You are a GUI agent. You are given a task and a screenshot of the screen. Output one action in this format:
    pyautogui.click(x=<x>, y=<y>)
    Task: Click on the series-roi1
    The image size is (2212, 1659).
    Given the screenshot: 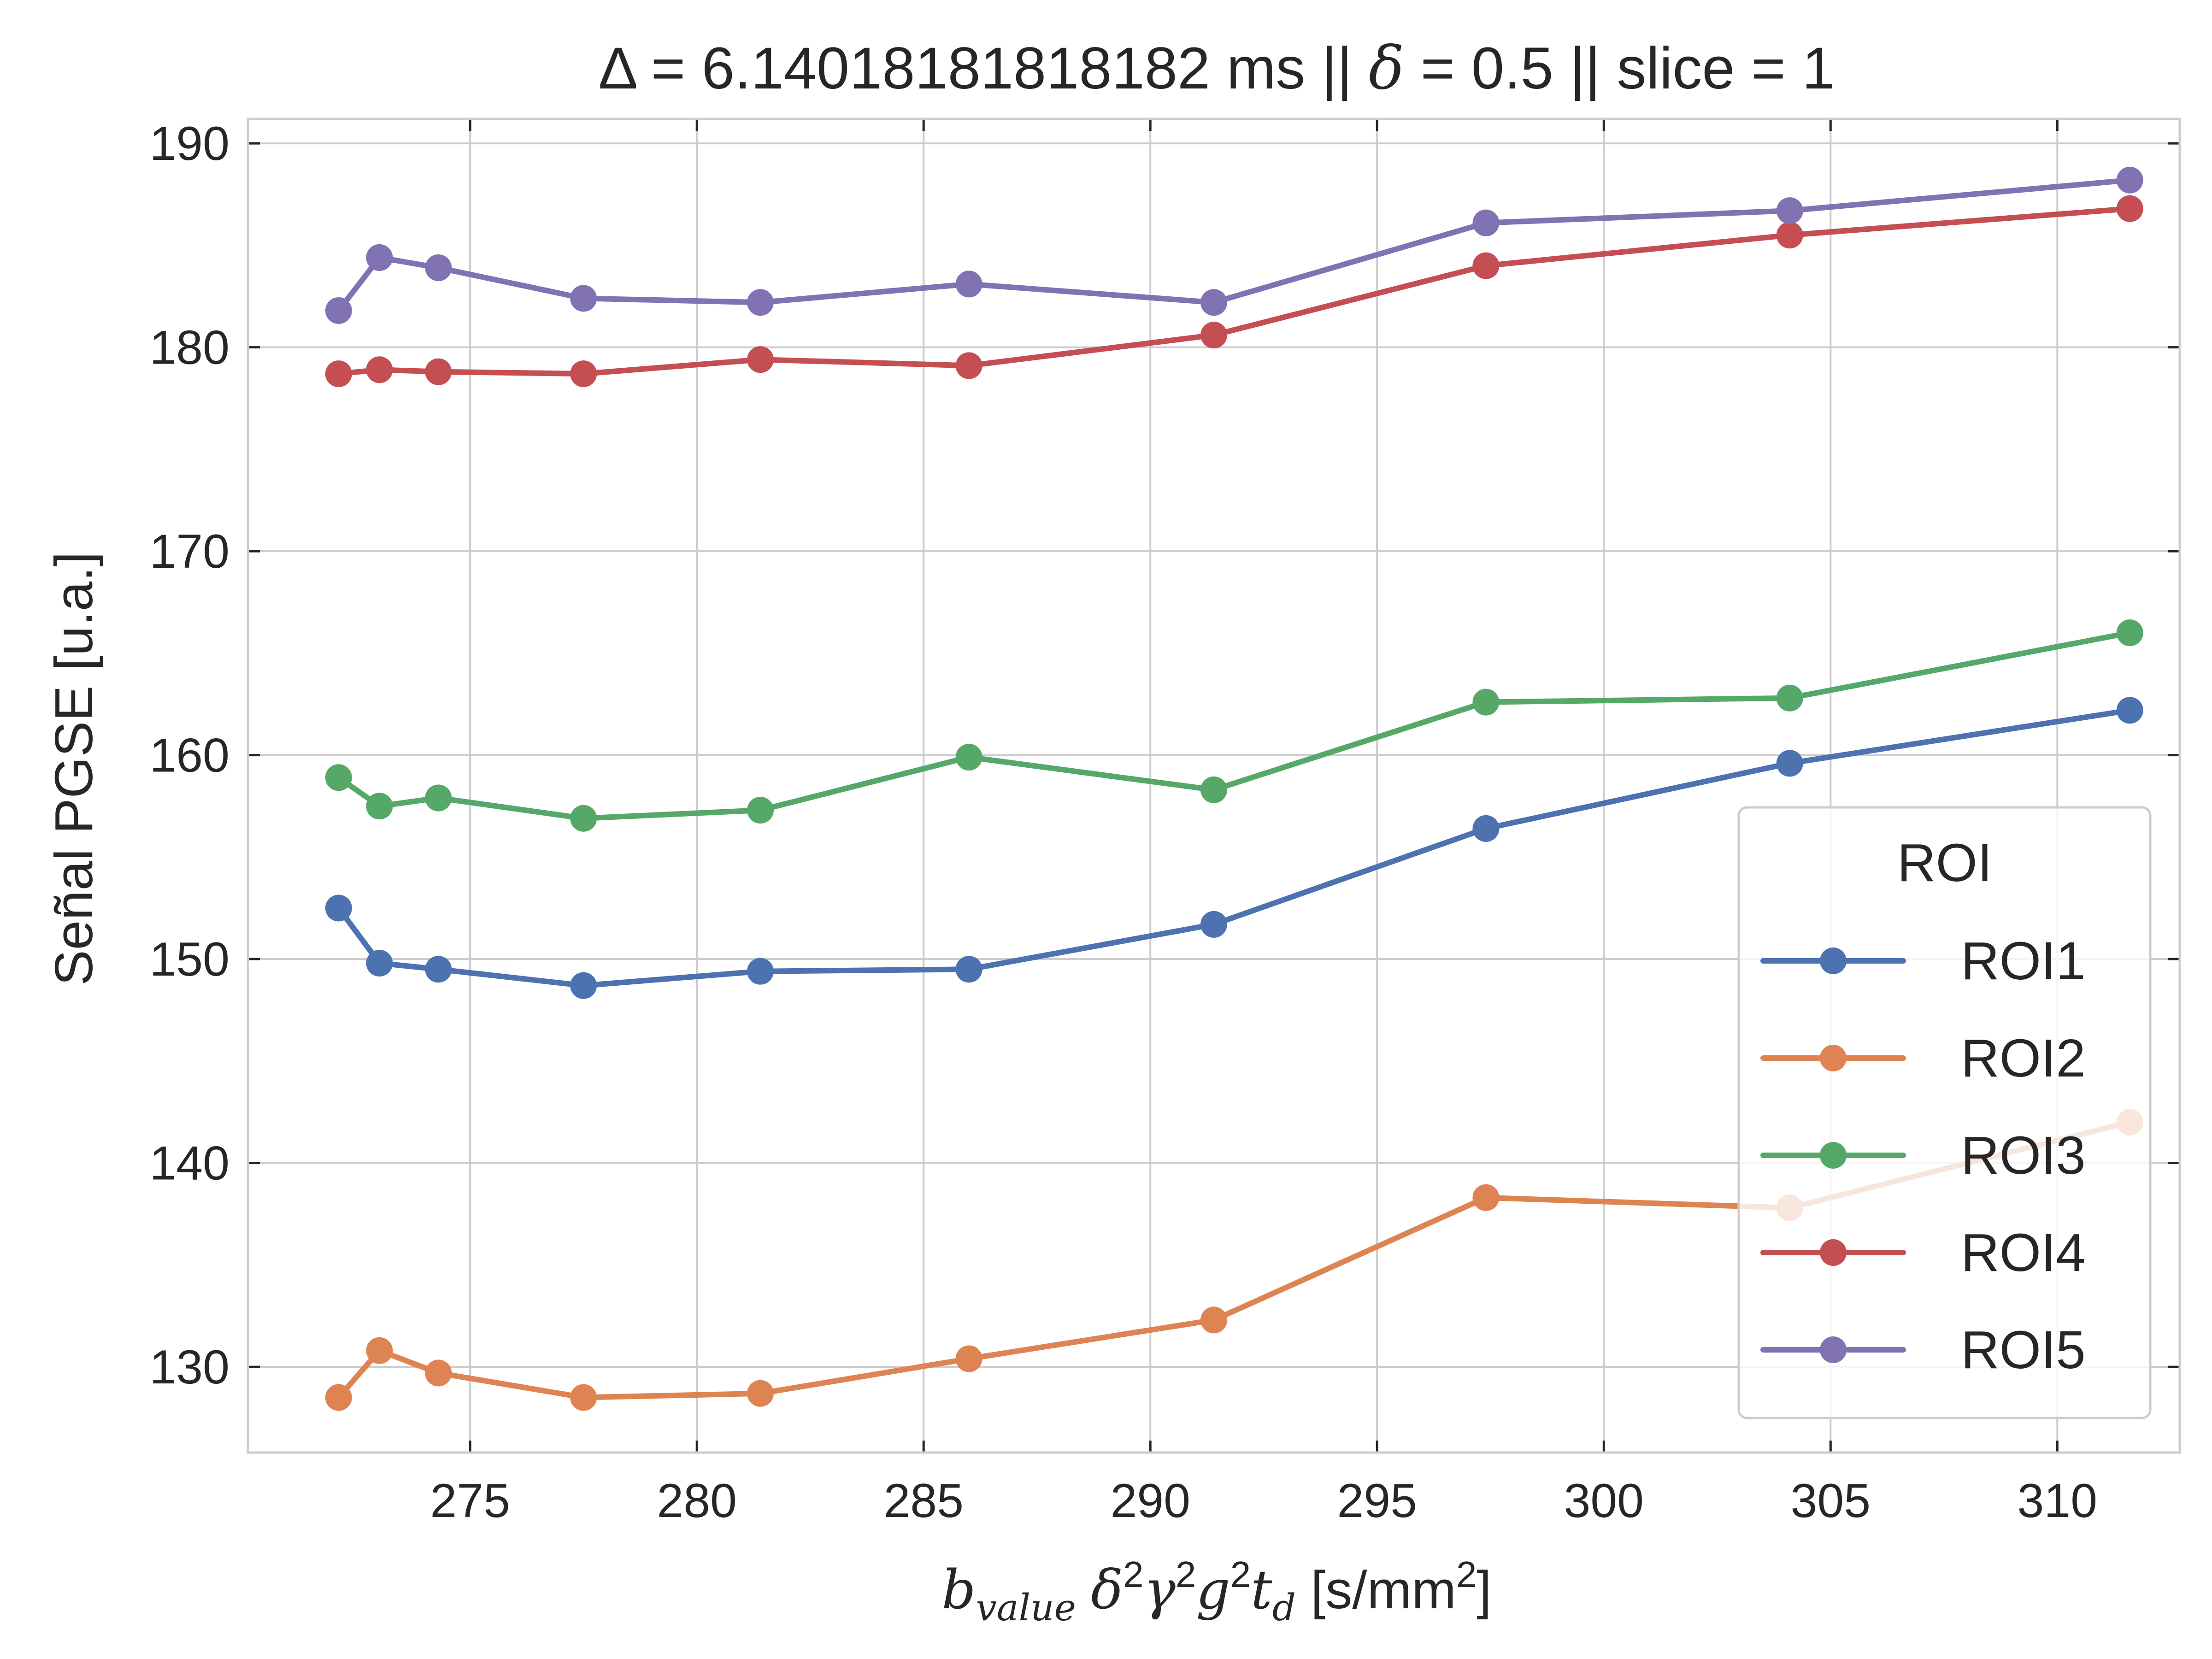 What is the action you would take?
    pyautogui.click(x=1234, y=848)
    